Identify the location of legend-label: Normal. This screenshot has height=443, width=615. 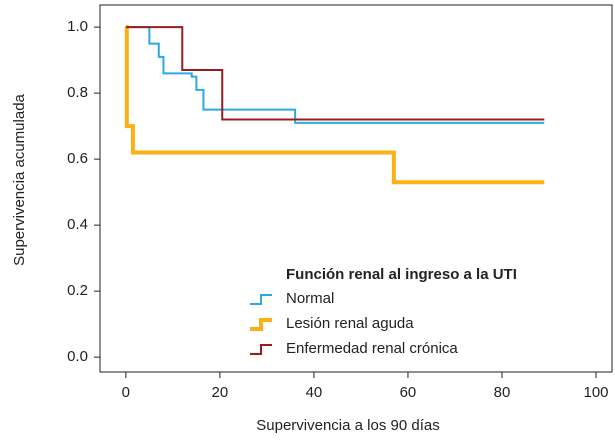
(310, 298).